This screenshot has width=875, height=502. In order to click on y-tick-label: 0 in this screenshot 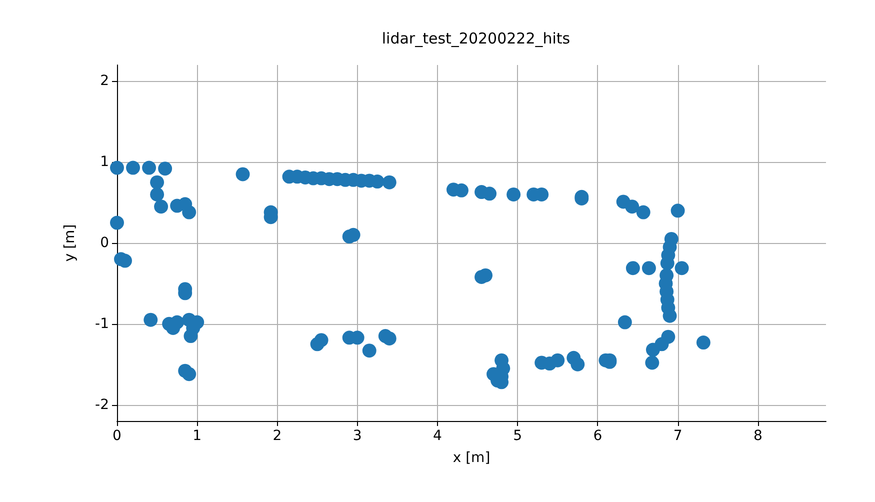, I will do `click(104, 243)`.